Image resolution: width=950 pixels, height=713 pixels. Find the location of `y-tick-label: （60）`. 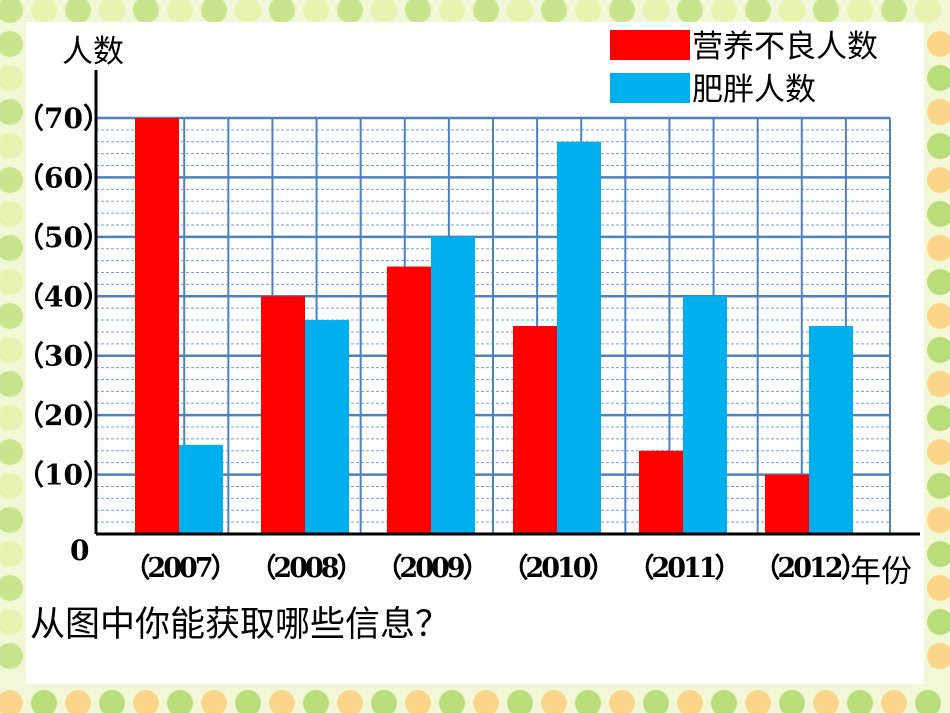

y-tick-label: （60） is located at coordinates (63, 177).